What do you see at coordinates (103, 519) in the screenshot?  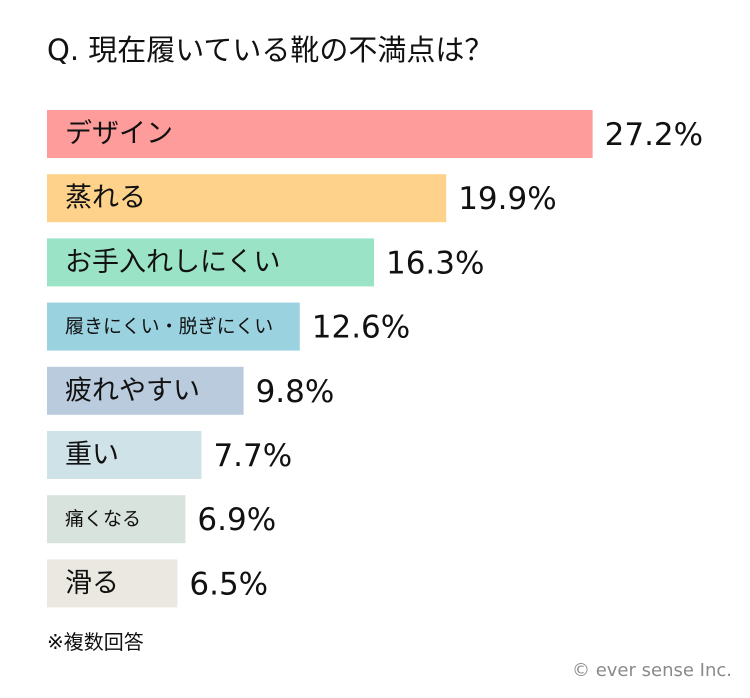 I see `category-label-7: 痛くなる` at bounding box center [103, 519].